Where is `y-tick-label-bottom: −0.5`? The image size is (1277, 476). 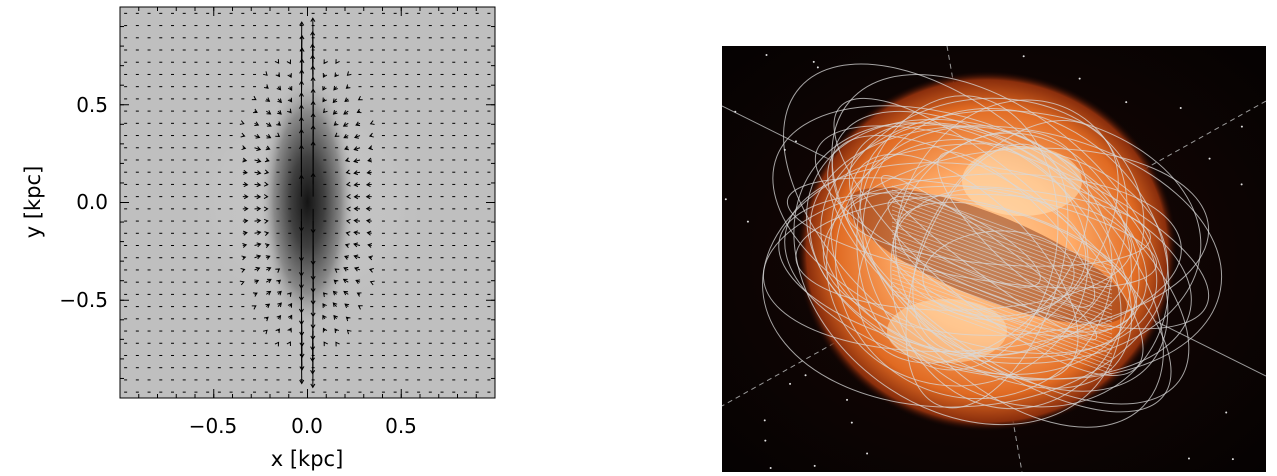
y-tick-label-bottom: −0.5 is located at coordinates (83, 300).